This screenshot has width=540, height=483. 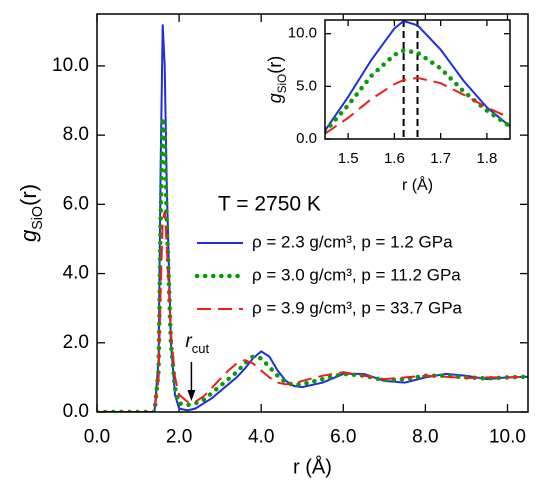 What do you see at coordinates (357, 307) in the screenshot?
I see `legend-label: ρ = 3.9 g/cm³, p = 33.7 GPa` at bounding box center [357, 307].